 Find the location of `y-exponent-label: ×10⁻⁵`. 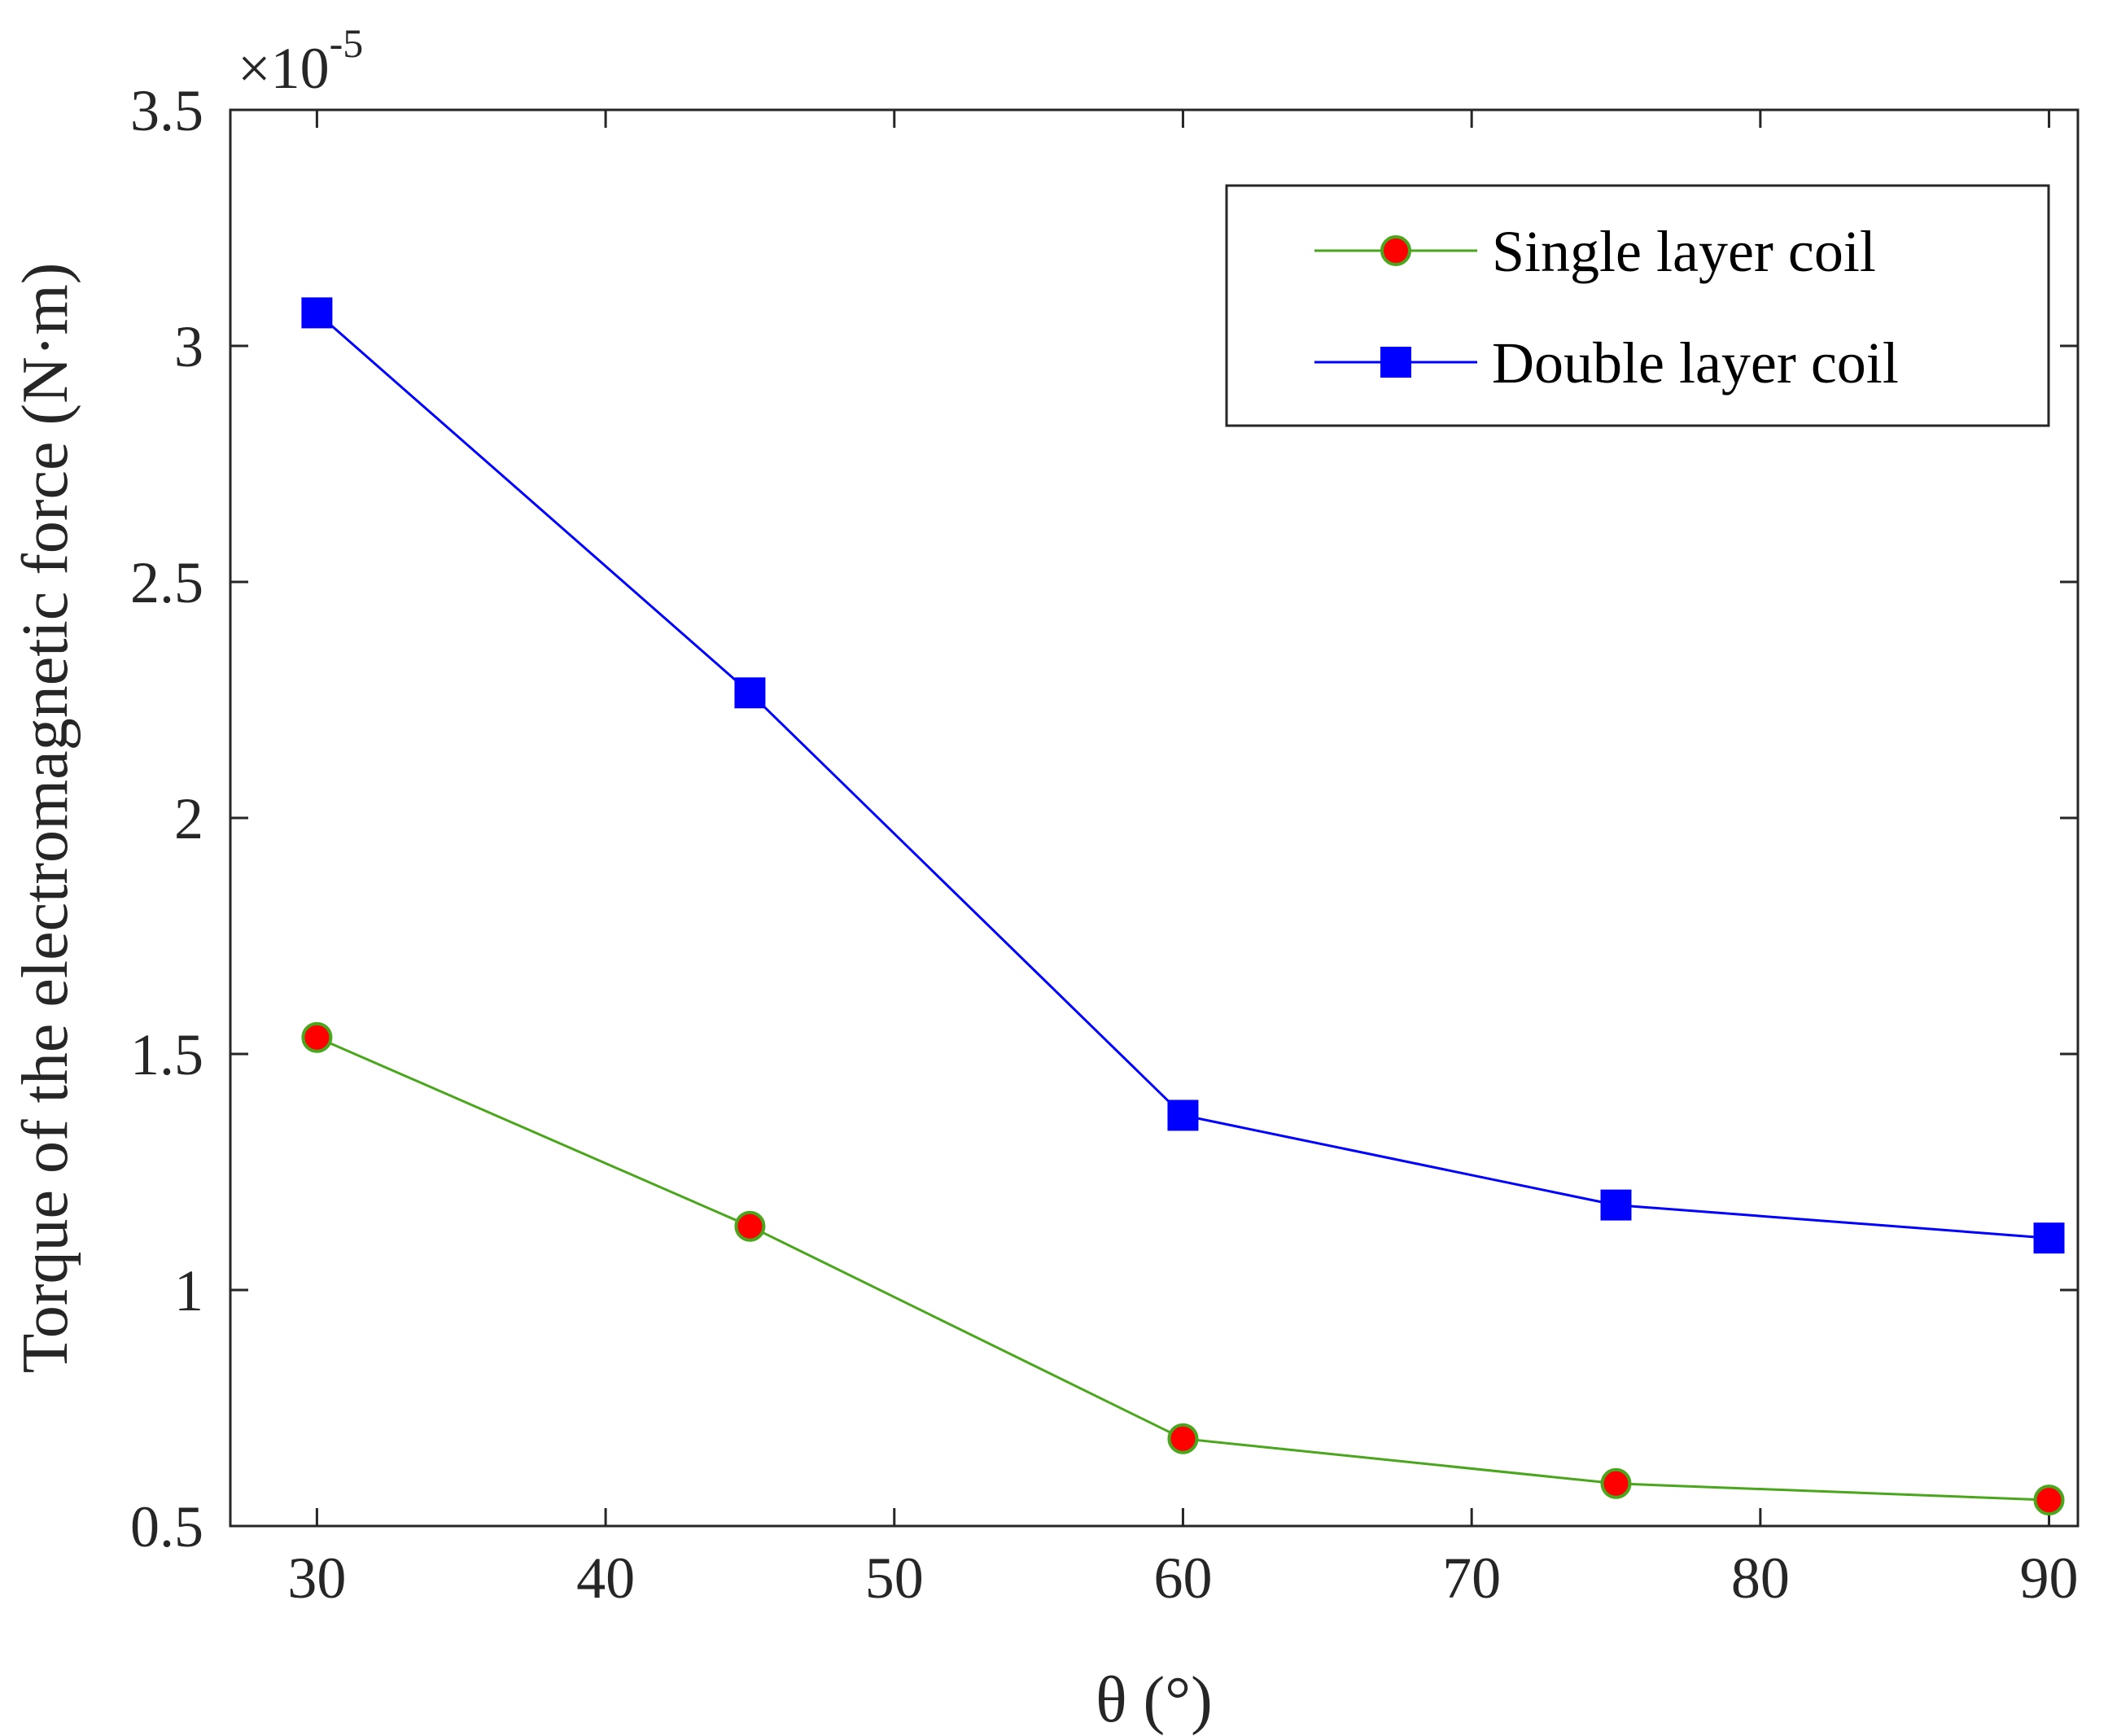

y-exponent-label: ×10⁻⁵ is located at coordinates (300, 60).